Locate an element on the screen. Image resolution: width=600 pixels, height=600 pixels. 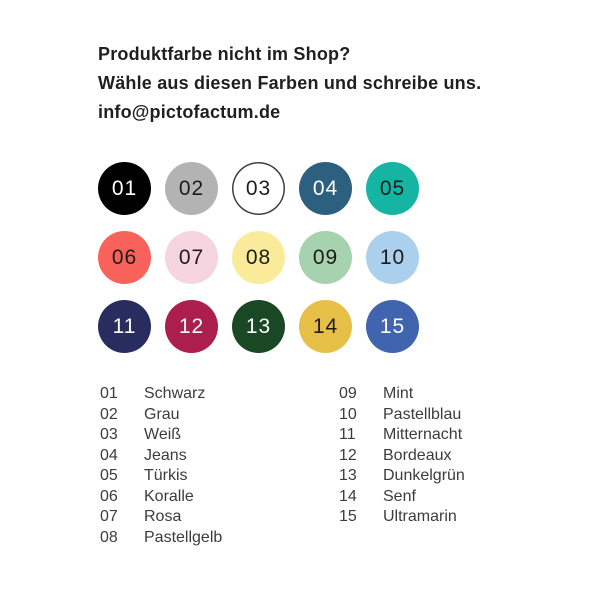
swatch-number: 08 is located at coordinates (258, 257).